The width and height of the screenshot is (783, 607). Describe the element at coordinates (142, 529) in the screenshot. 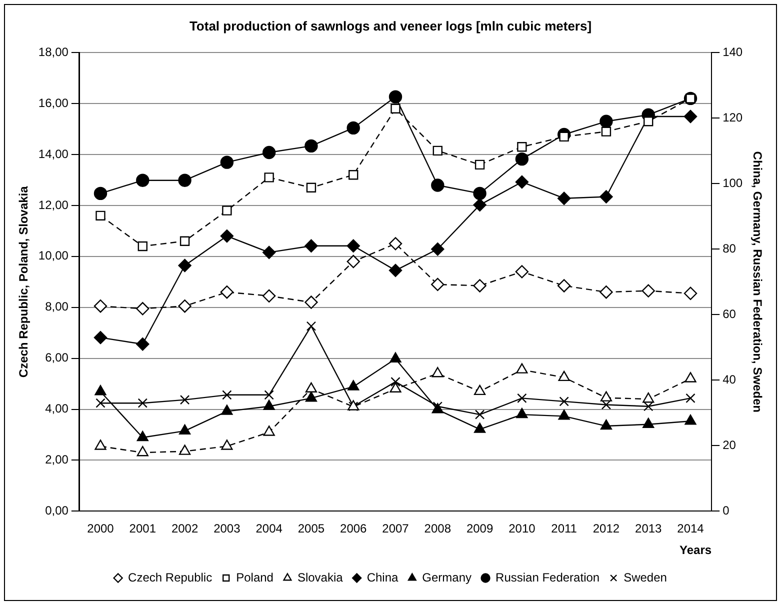

I see `x-tick-label: 2001` at that location.